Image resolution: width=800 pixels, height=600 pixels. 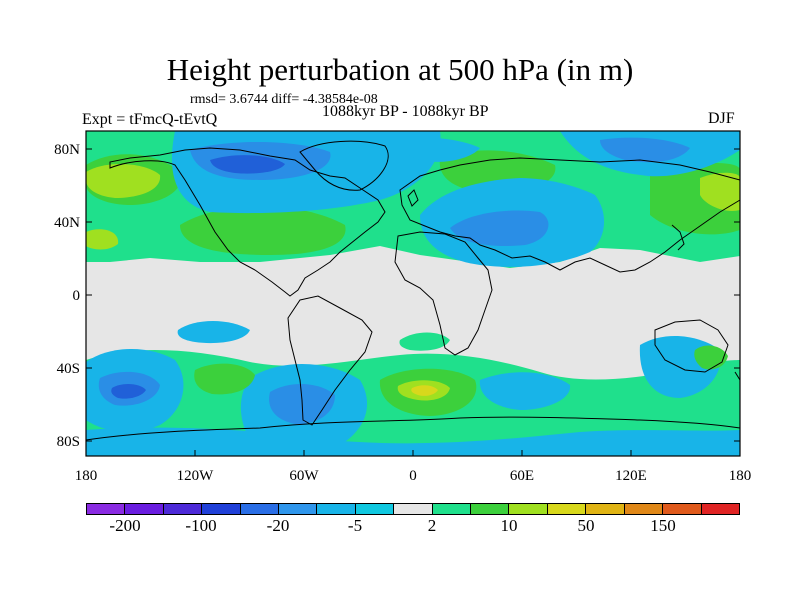 What do you see at coordinates (413, 476) in the screenshot?
I see `lon-label-0: 0` at bounding box center [413, 476].